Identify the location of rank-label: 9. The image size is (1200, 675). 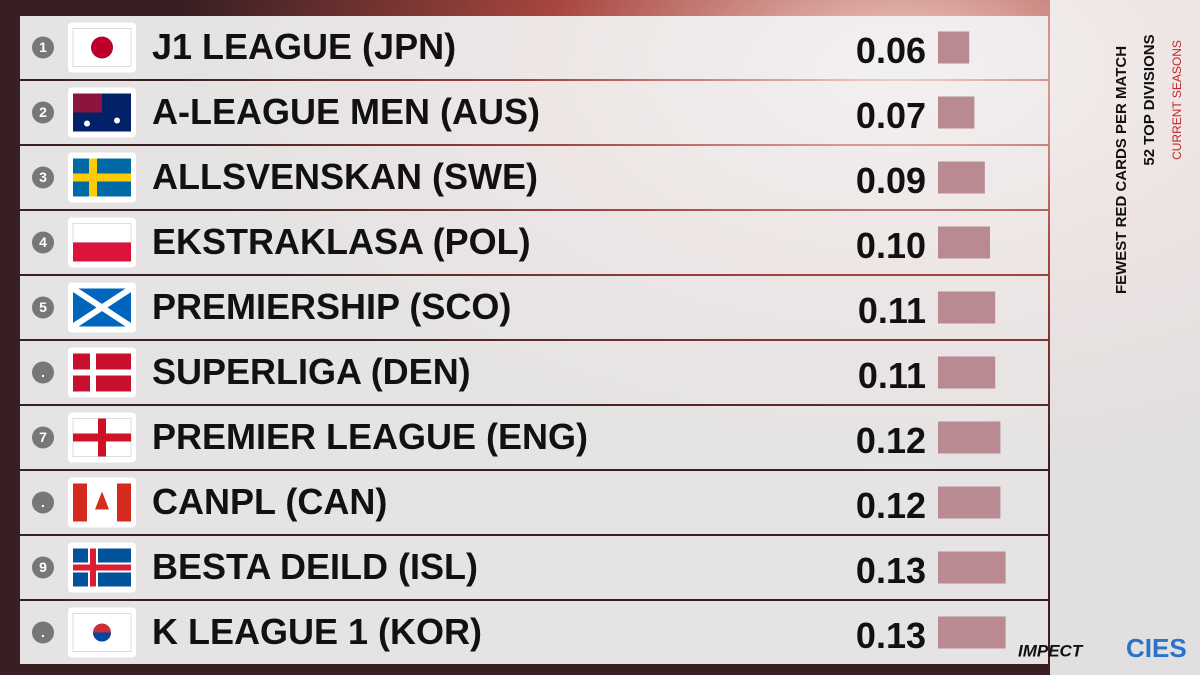
(43, 567).